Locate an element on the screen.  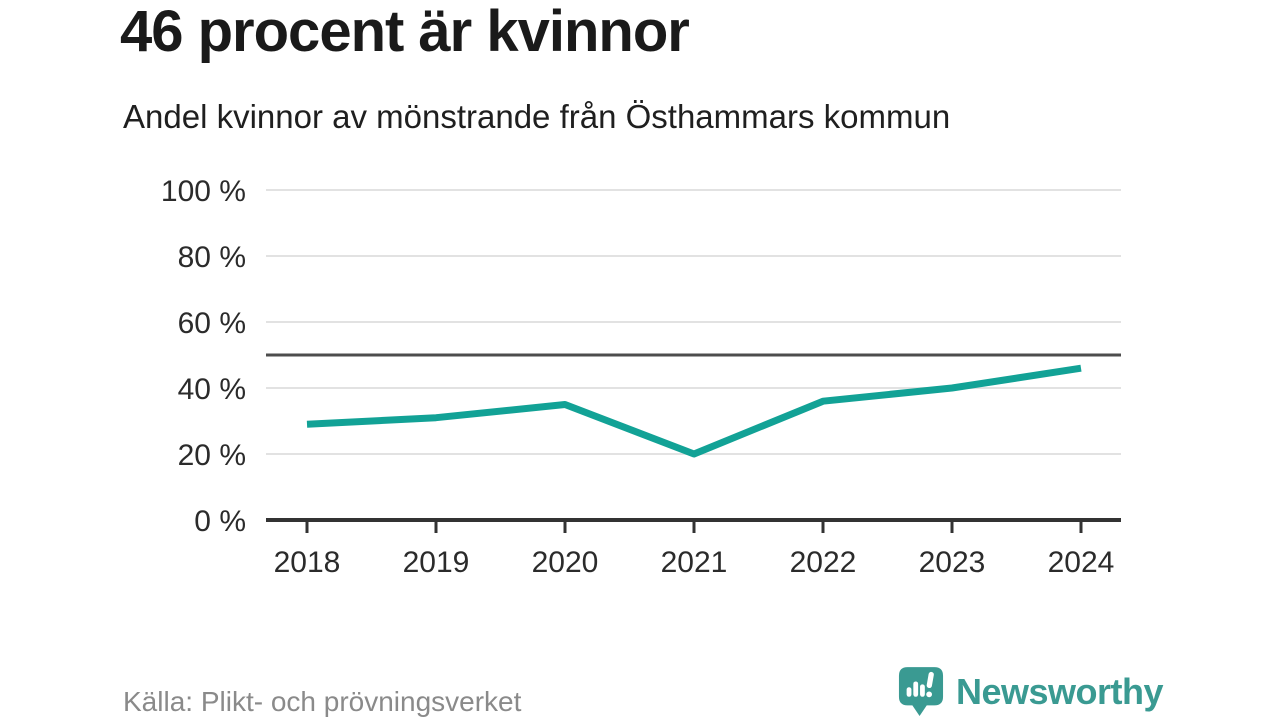
newsworthy-logo-text: Newsworthy is located at coordinates (1060, 691).